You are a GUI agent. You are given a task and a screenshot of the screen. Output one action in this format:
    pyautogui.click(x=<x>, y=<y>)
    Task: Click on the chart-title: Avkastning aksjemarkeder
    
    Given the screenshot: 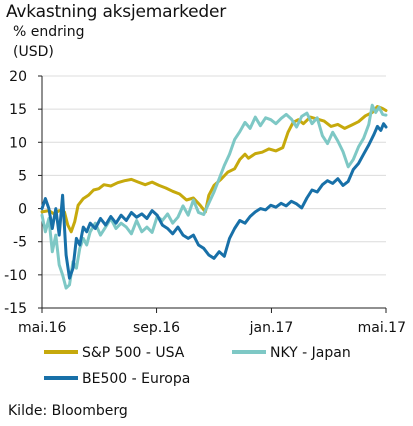 What is the action you would take?
    pyautogui.click(x=116, y=12)
    